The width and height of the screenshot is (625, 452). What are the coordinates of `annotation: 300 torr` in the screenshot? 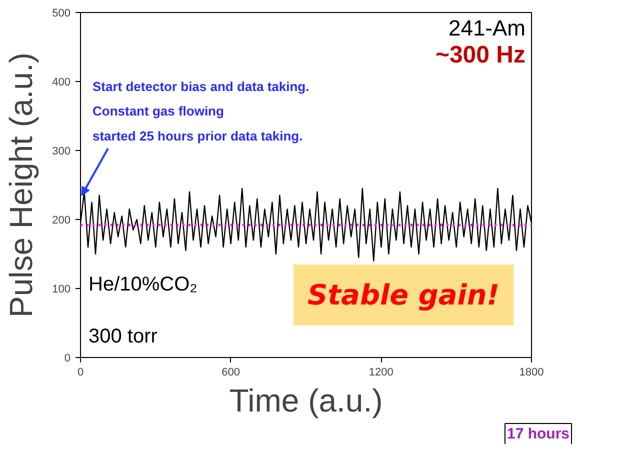 It's located at (123, 337).